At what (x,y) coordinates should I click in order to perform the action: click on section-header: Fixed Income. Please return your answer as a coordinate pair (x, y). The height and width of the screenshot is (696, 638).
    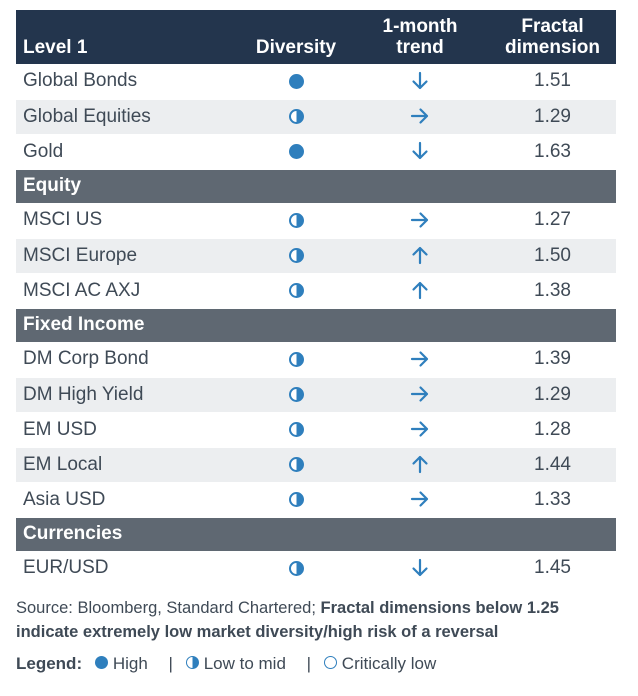
    Looking at the image, I should click on (316, 325).